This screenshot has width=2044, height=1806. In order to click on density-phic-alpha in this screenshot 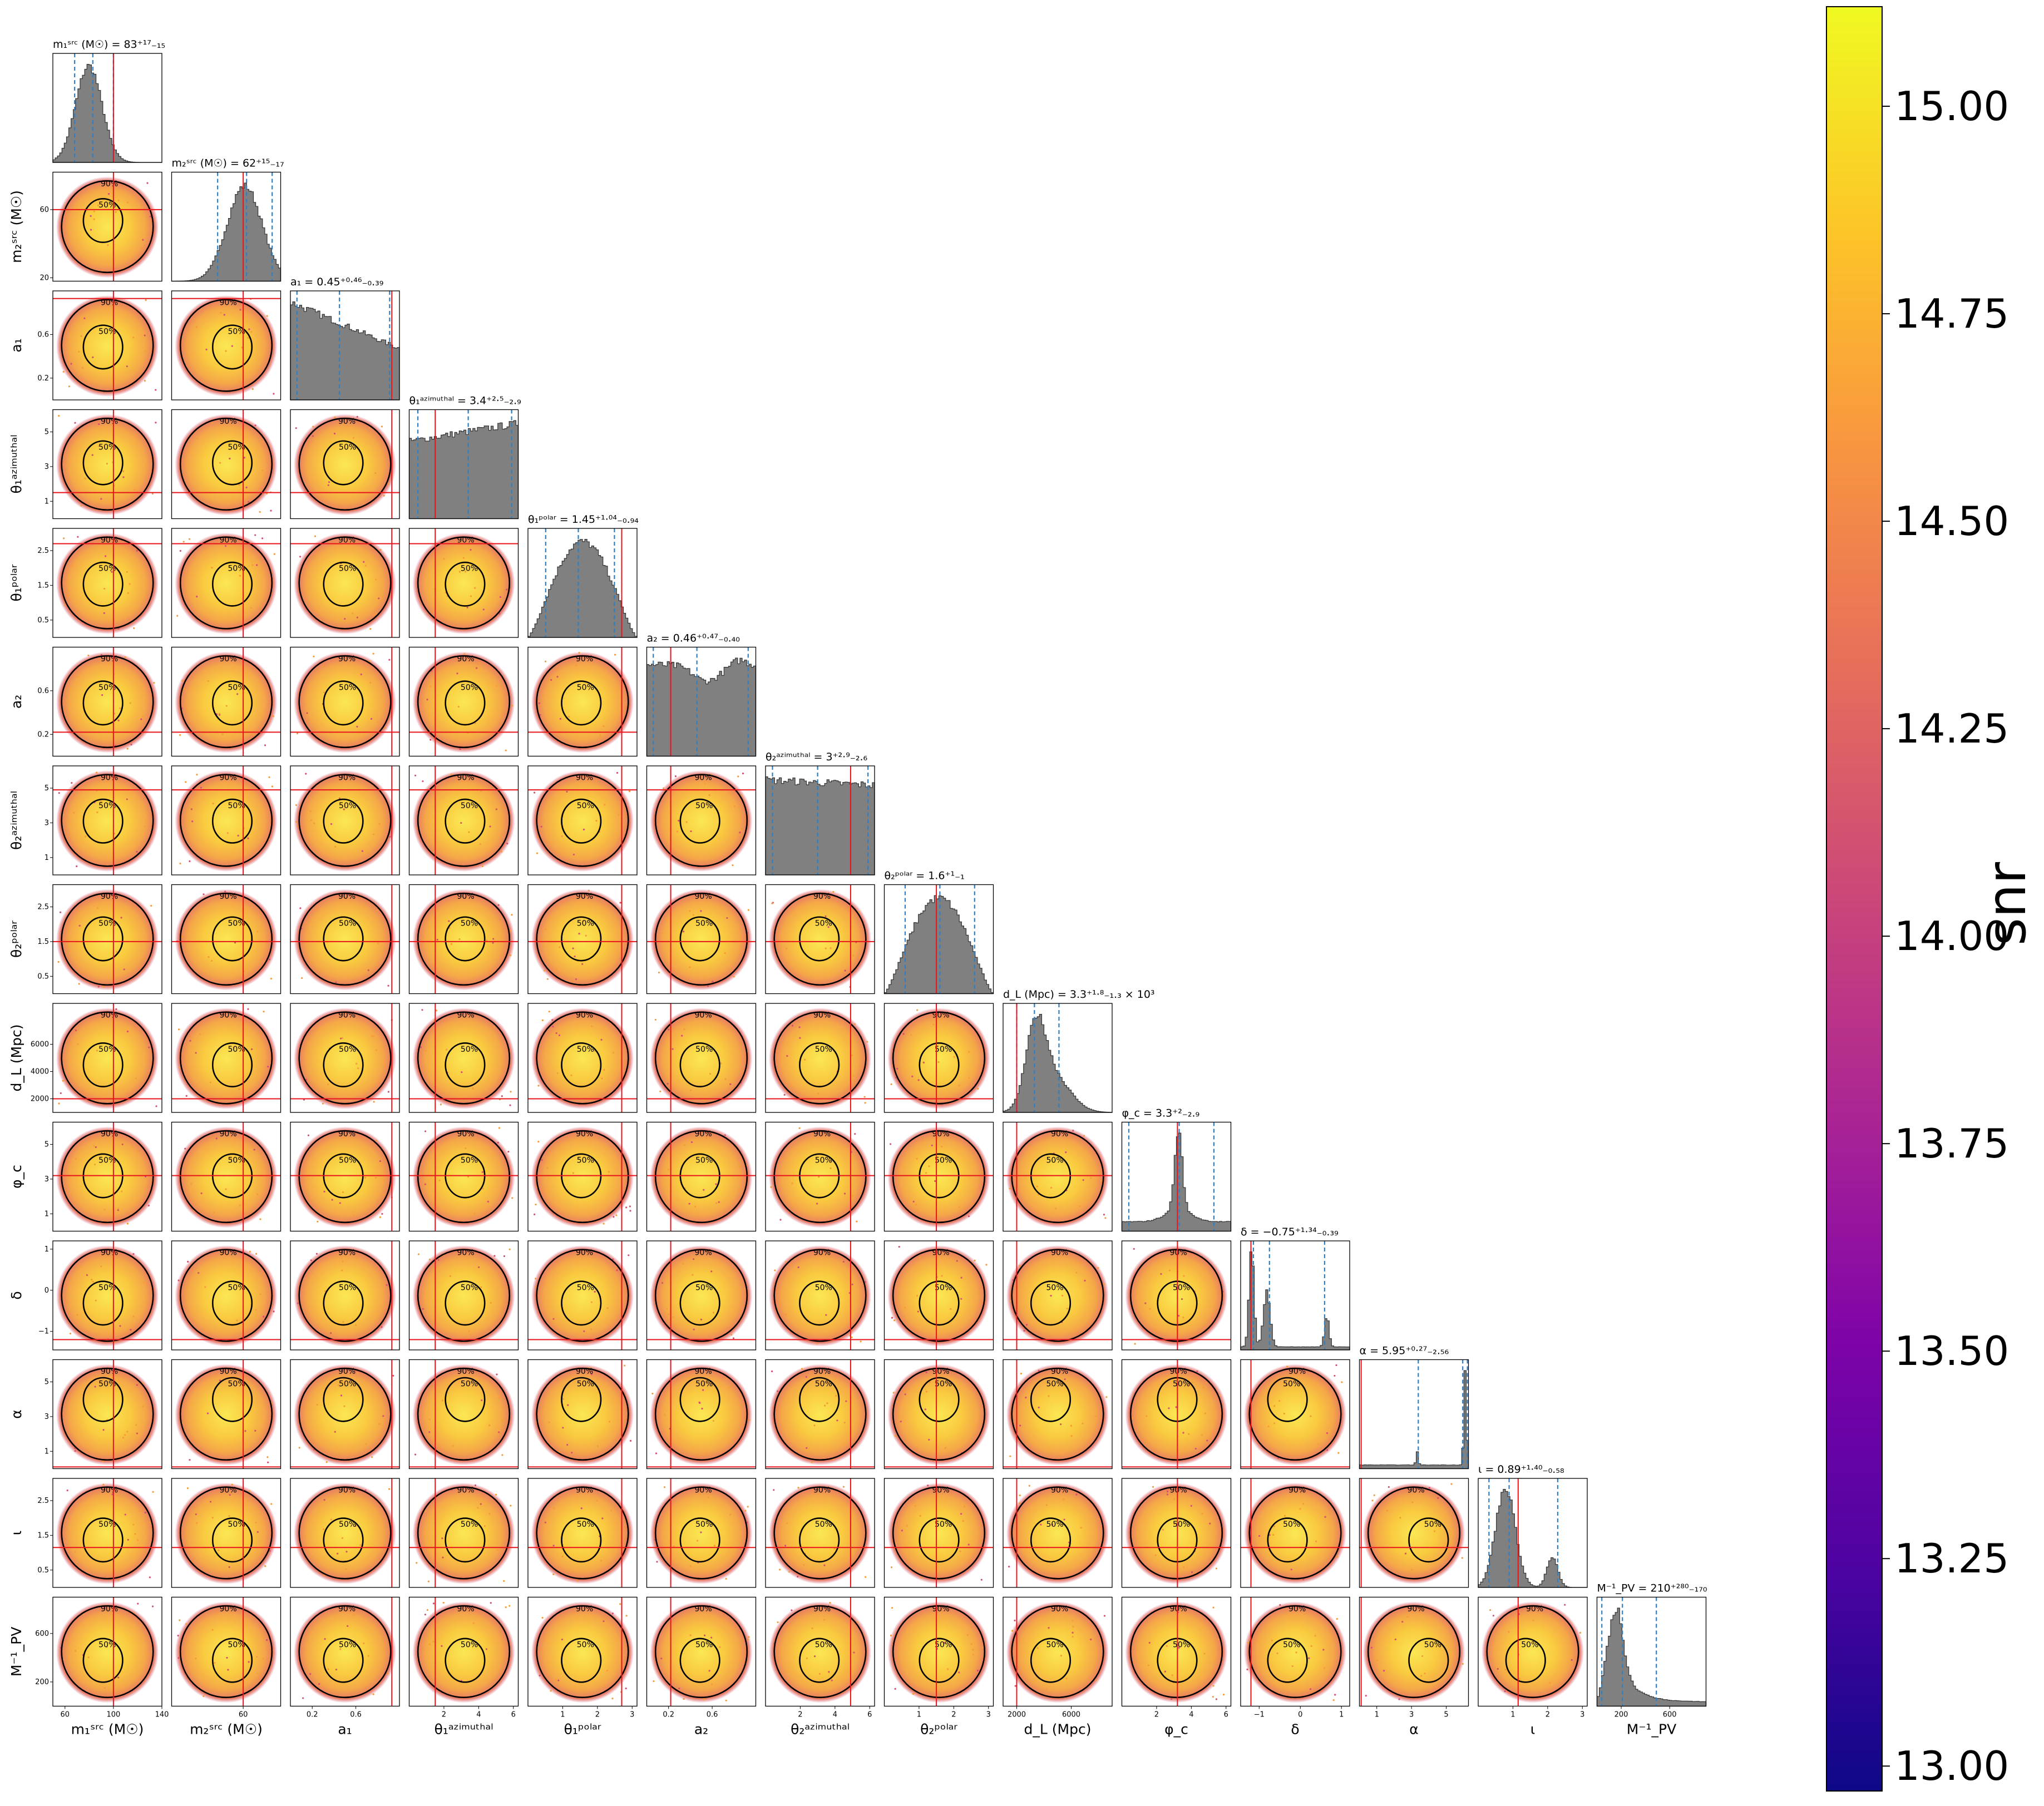, I will do `click(1176, 1415)`.